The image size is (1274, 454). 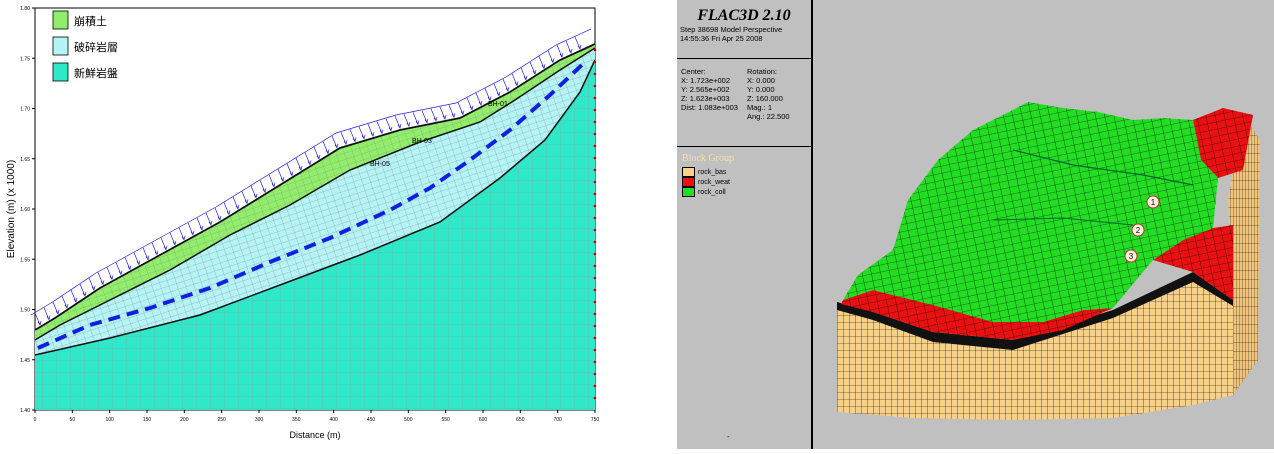 I want to click on y-tick-label: 1.65, so click(x=25, y=160).